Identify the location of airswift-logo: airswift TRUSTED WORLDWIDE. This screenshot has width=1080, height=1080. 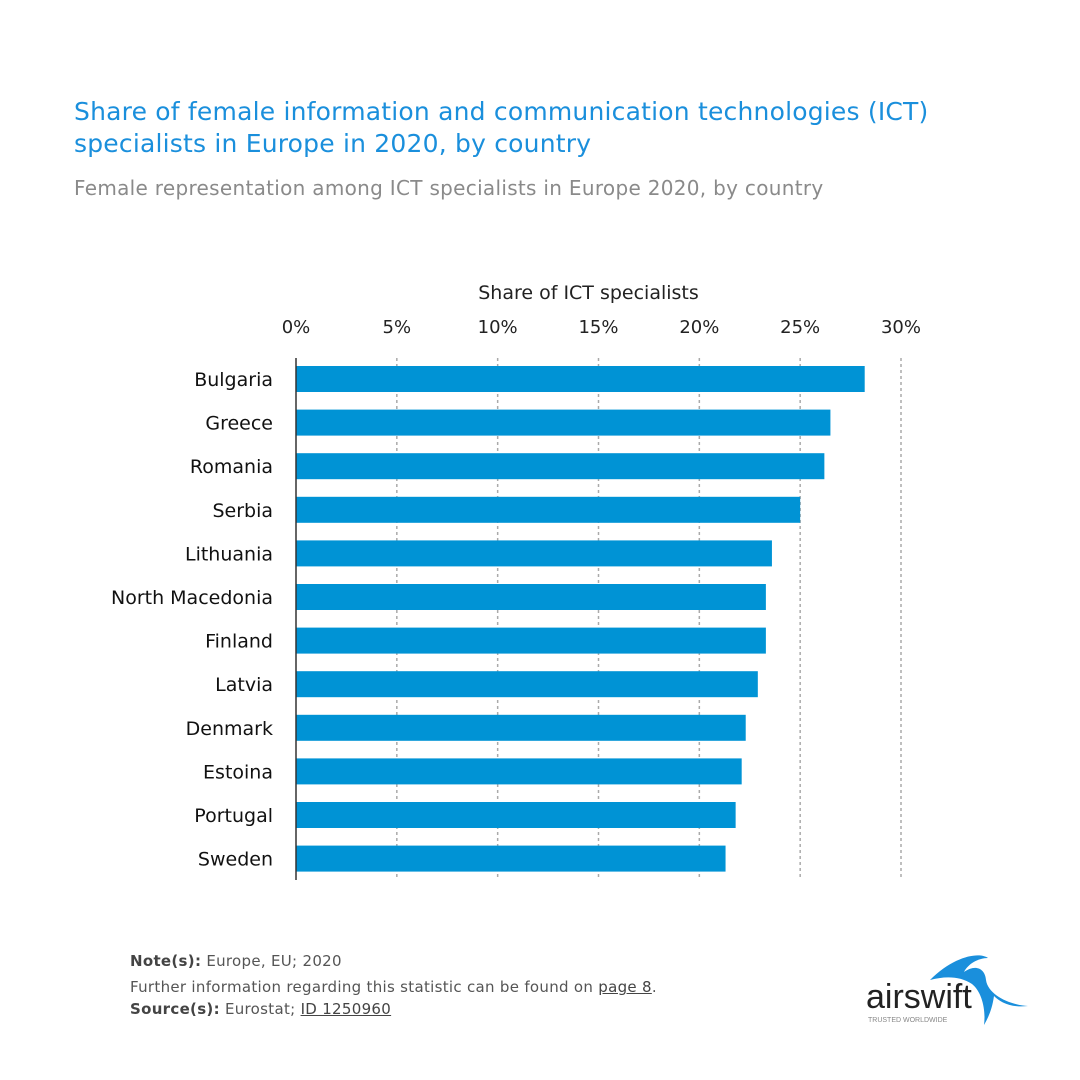
(950, 990).